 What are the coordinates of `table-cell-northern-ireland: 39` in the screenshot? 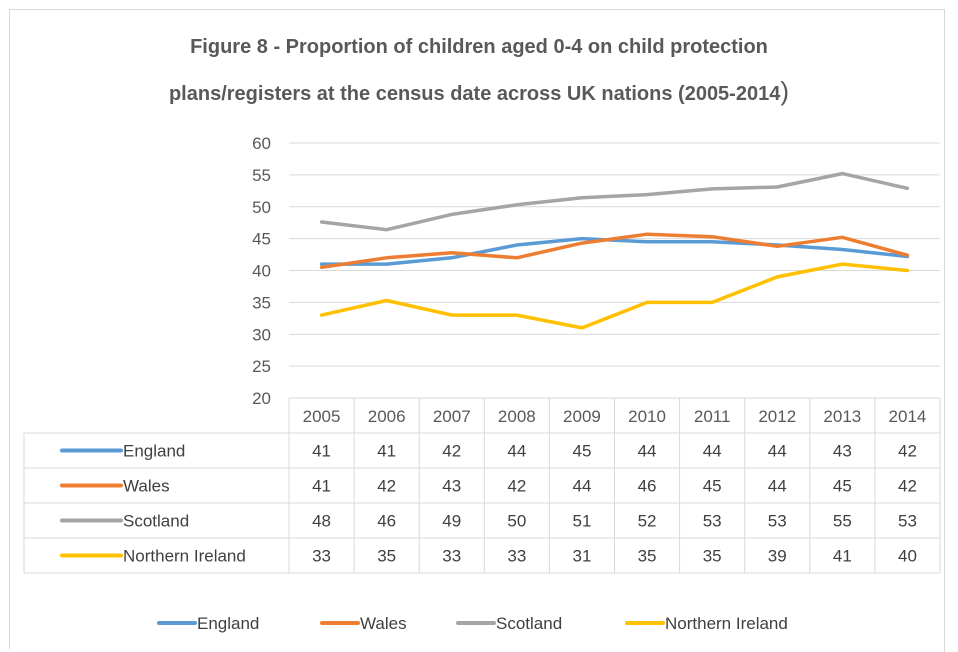 It's located at (777, 556).